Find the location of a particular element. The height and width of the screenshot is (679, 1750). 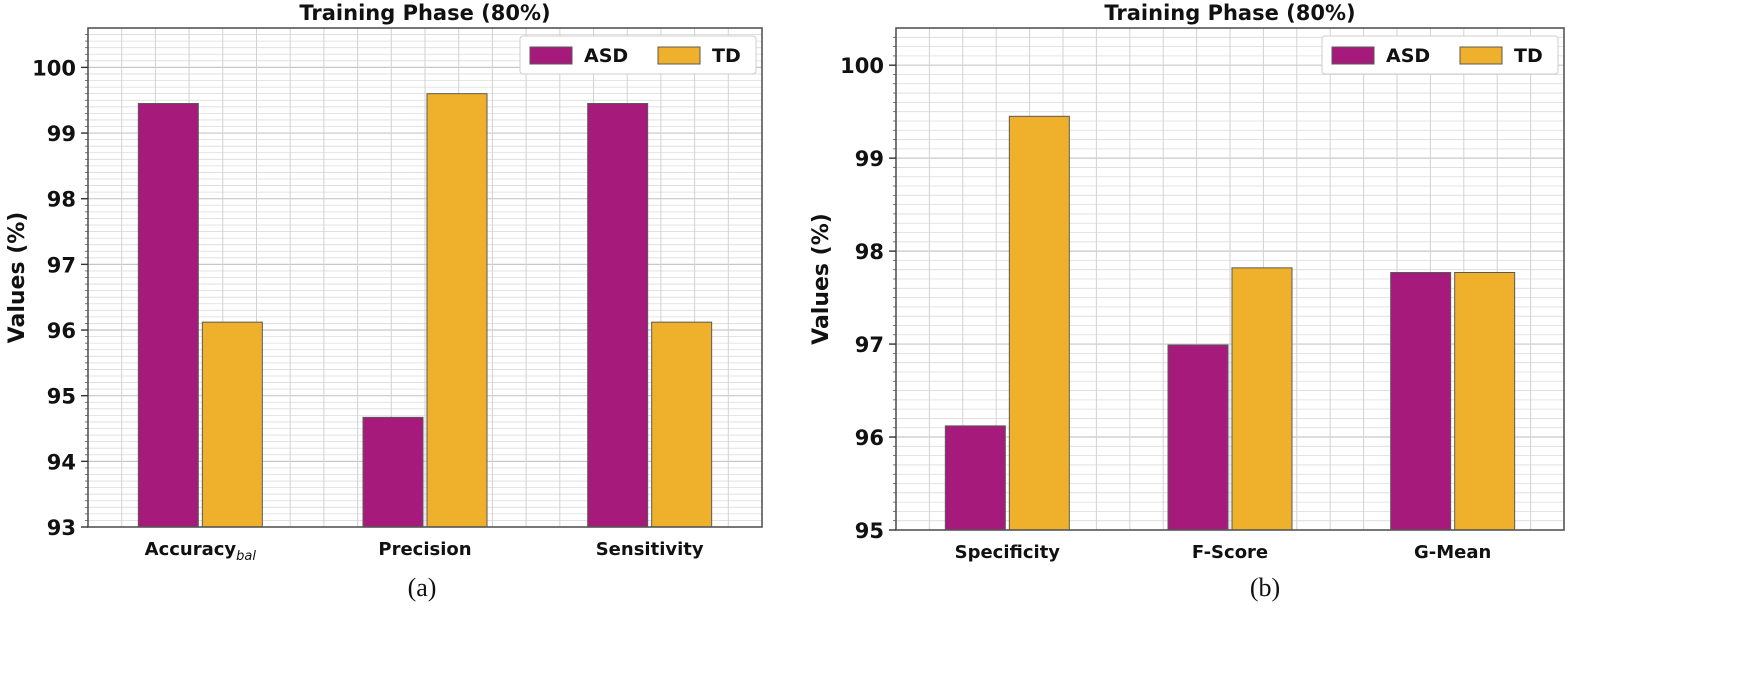

y-axis: 95 96 97 98 99 100 is located at coordinates (868, 289).